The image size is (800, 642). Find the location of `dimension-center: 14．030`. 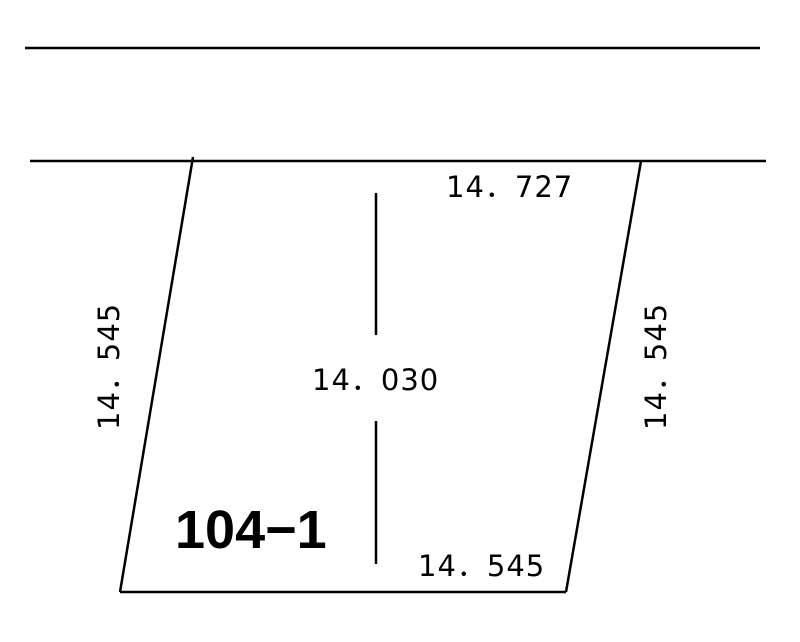

dimension-center: 14．030 is located at coordinates (375, 380).